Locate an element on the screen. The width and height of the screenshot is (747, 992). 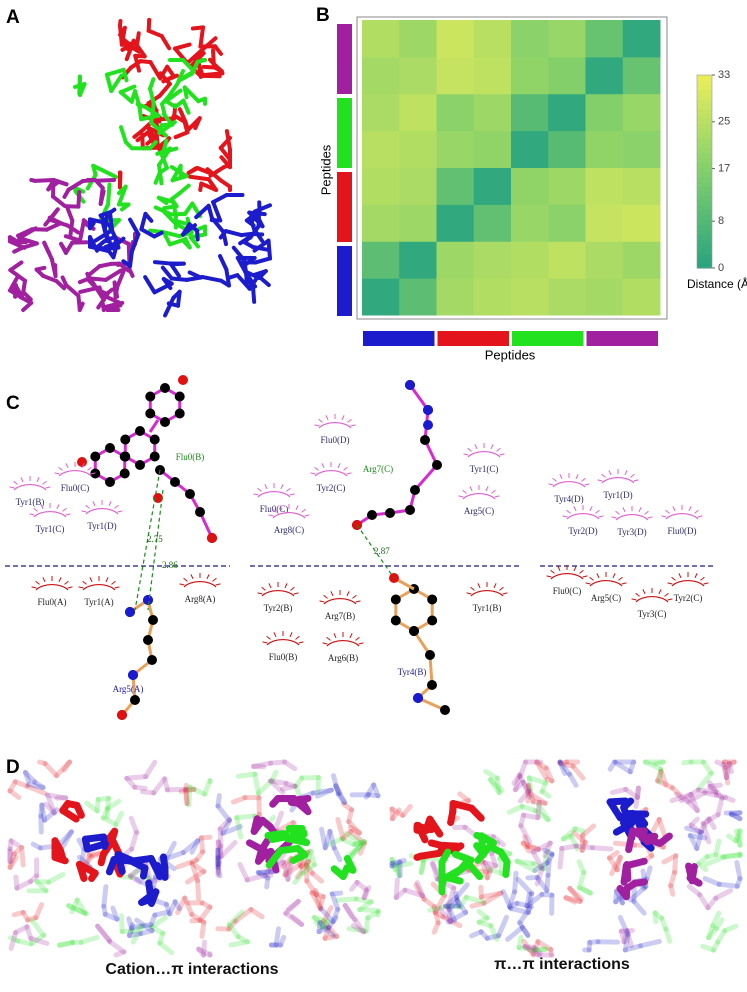
residue-label: Arg7(C) is located at coordinates (378, 469).